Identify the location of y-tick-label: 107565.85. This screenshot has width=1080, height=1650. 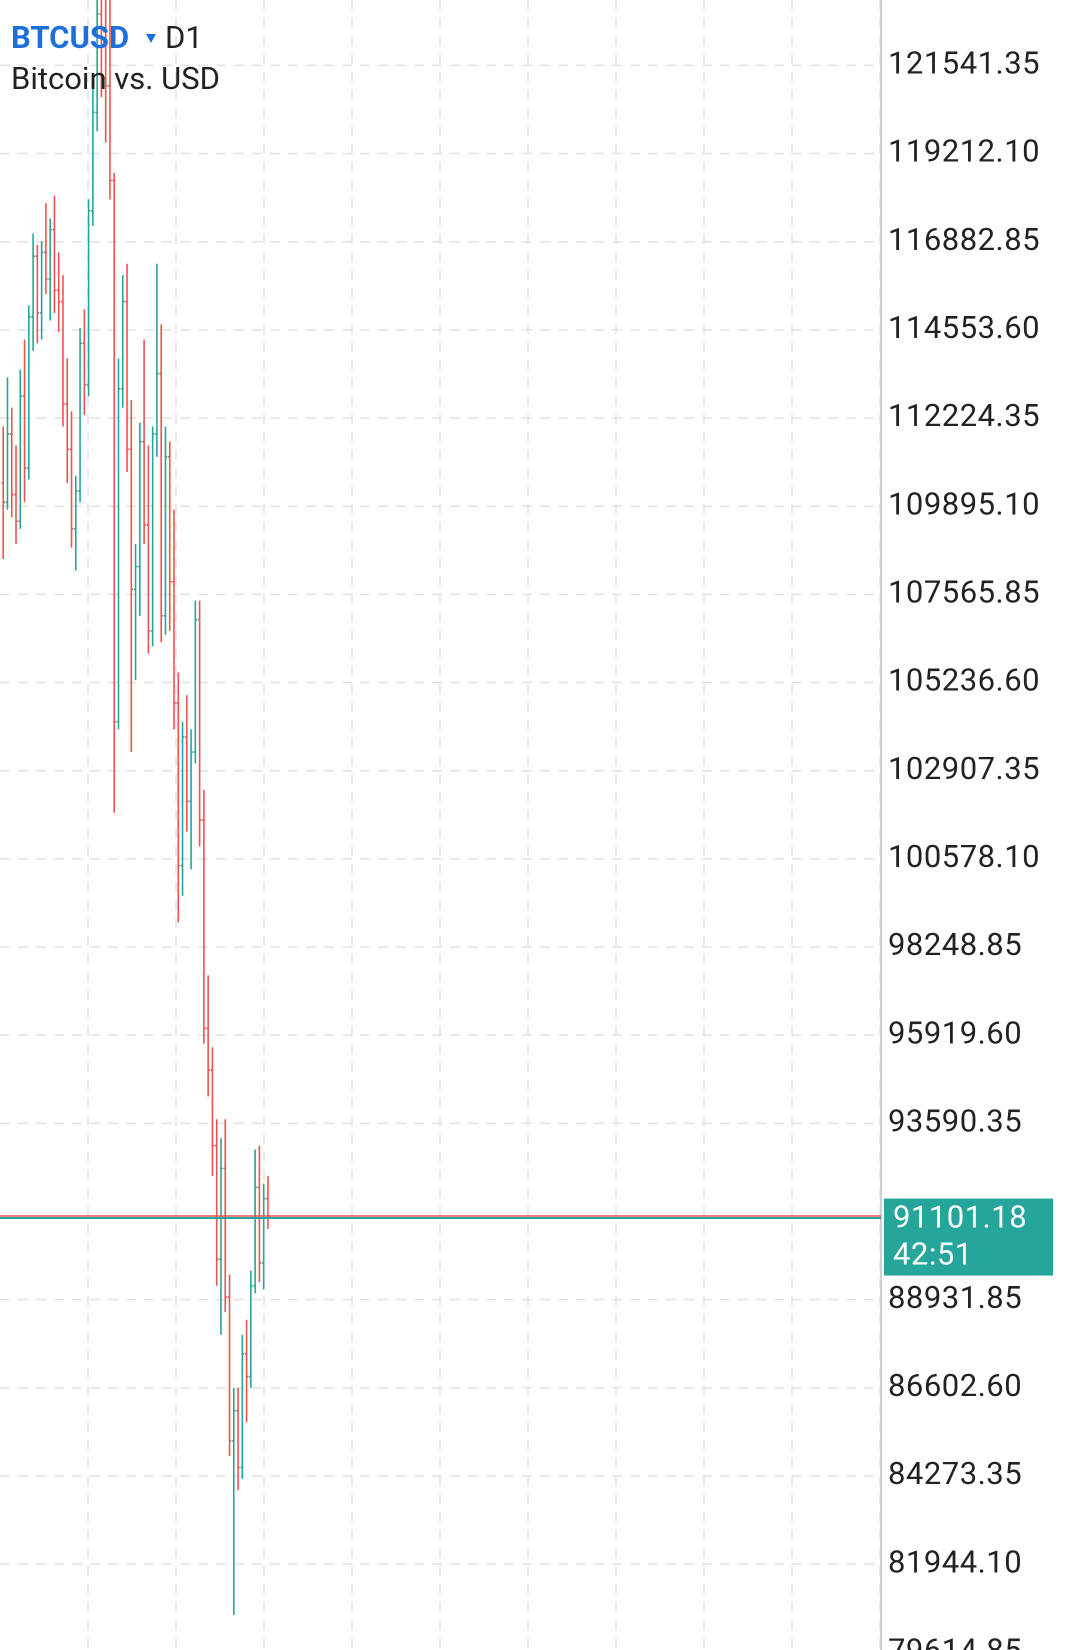
(964, 592).